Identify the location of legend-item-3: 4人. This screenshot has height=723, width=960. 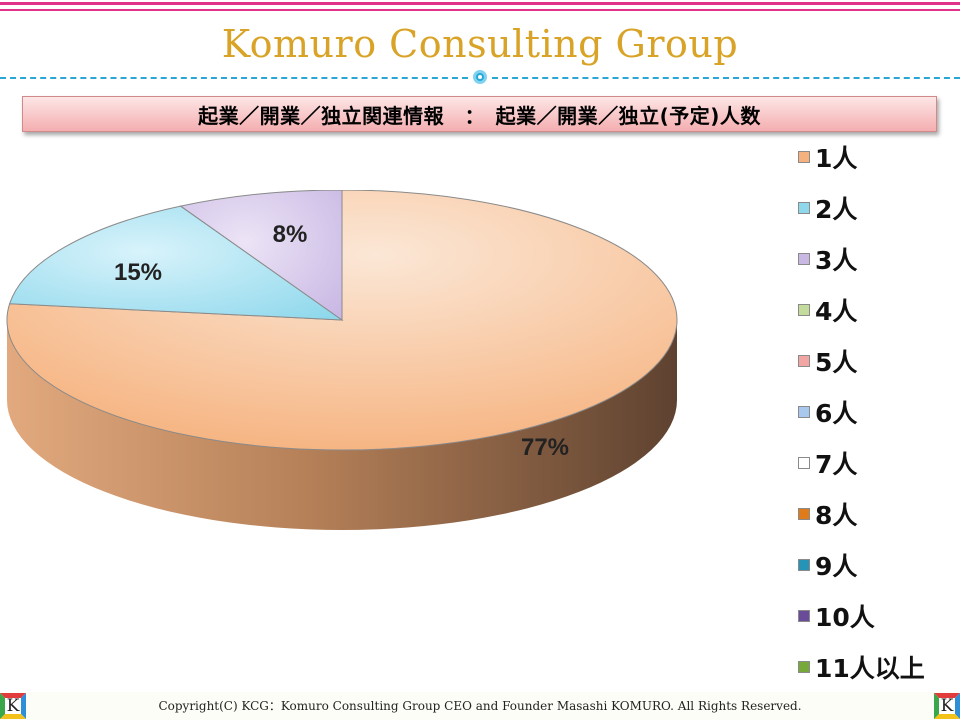
(828, 310).